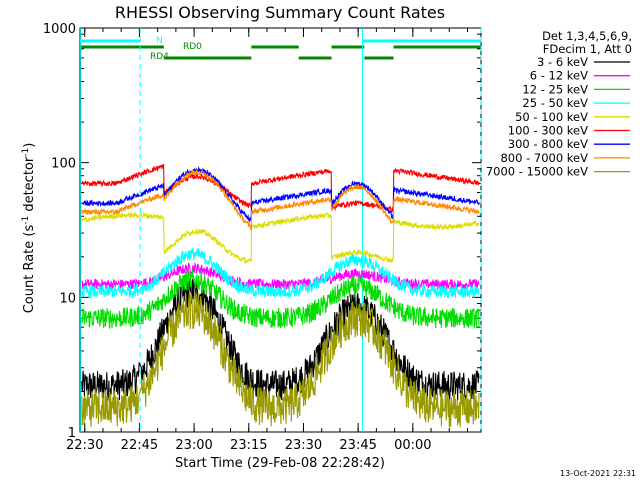 The image size is (640, 480). What do you see at coordinates (139, 445) in the screenshot?
I see `x-tick-label: 22:45` at bounding box center [139, 445].